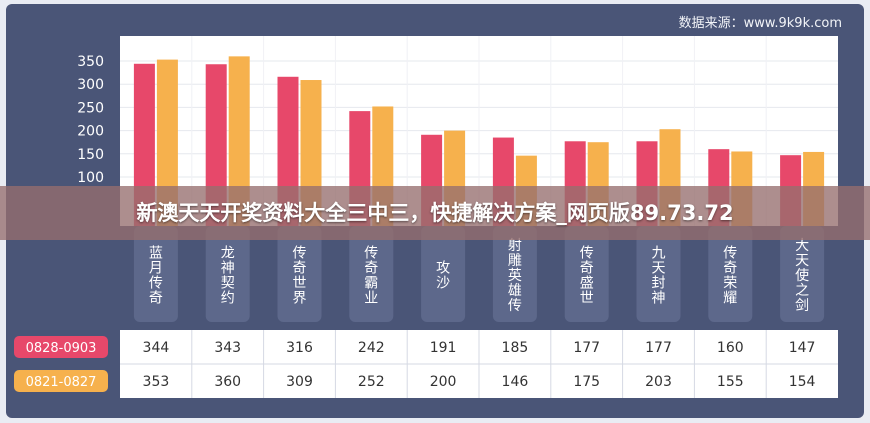 This screenshot has width=870, height=423. Describe the element at coordinates (730, 348) in the screenshot. I see `table-value: 160` at that location.